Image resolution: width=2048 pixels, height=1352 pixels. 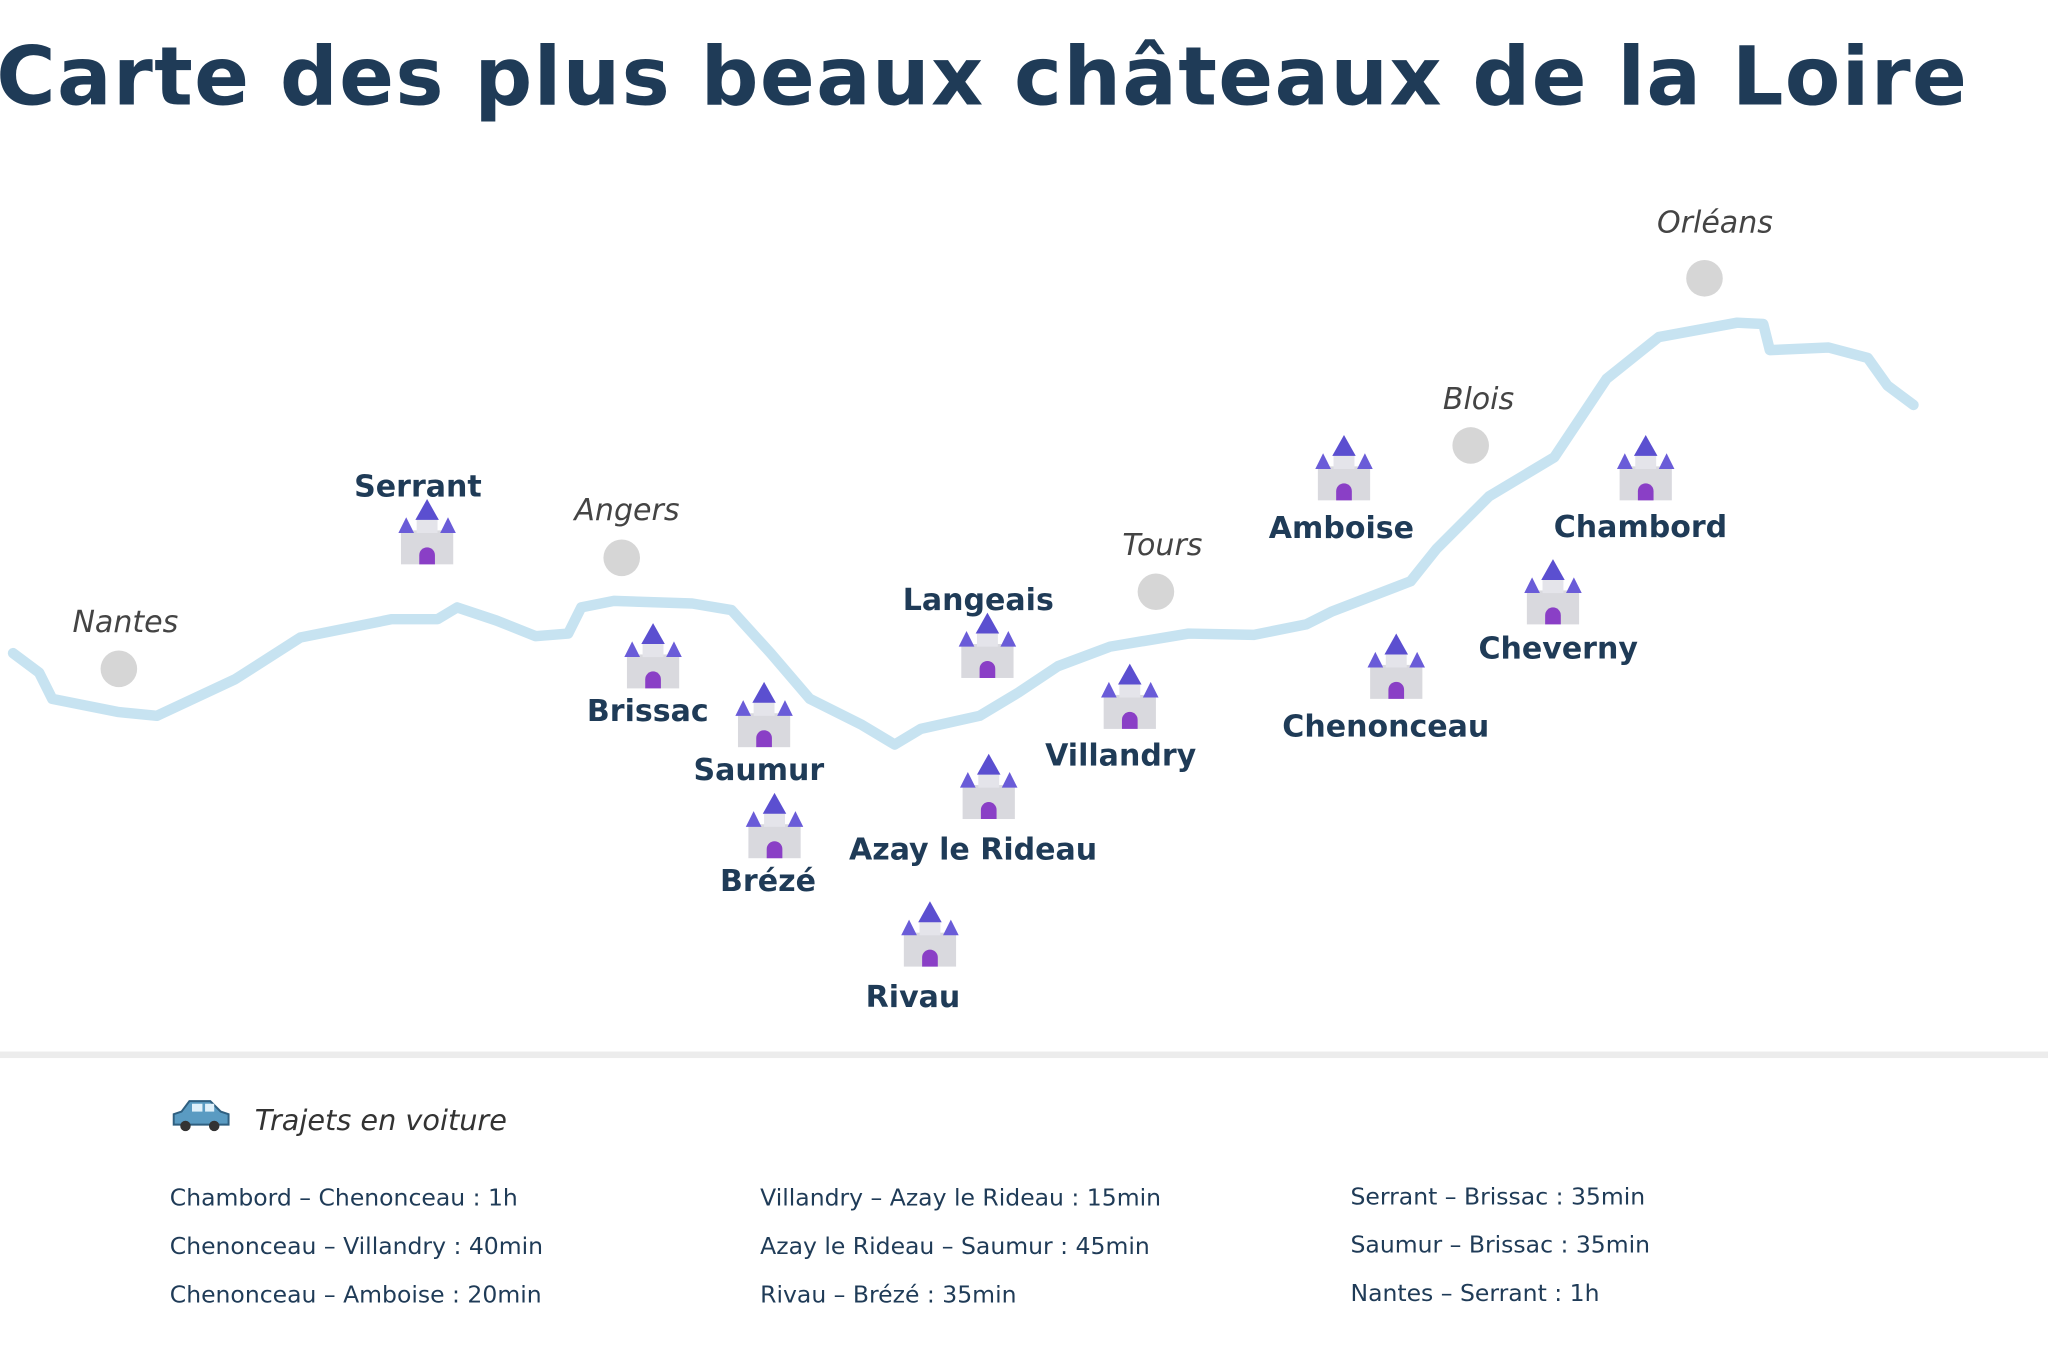 What do you see at coordinates (344, 1198) in the screenshot?
I see `route: Chambord – Chenonceau : 1h` at bounding box center [344, 1198].